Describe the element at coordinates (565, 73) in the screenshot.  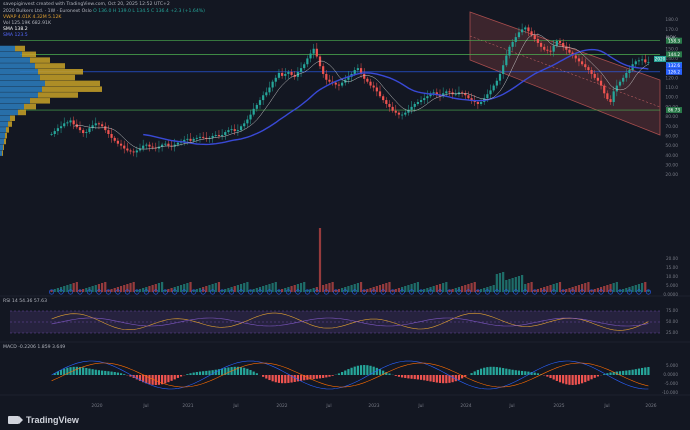
I see `regression-channel` at that location.